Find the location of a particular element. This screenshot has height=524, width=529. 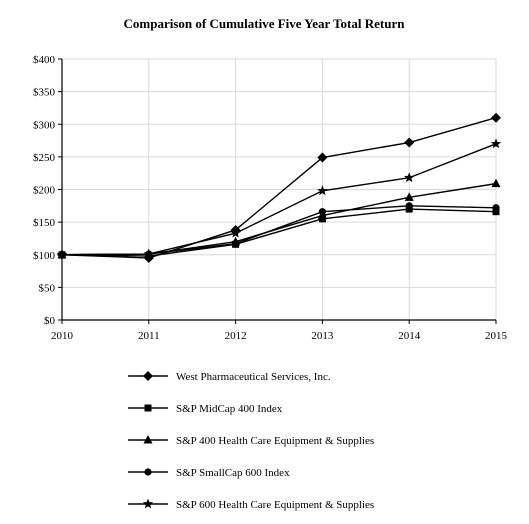

legend-item: S&P 400 Health Care Equipment & Supplies is located at coordinates (251, 441).